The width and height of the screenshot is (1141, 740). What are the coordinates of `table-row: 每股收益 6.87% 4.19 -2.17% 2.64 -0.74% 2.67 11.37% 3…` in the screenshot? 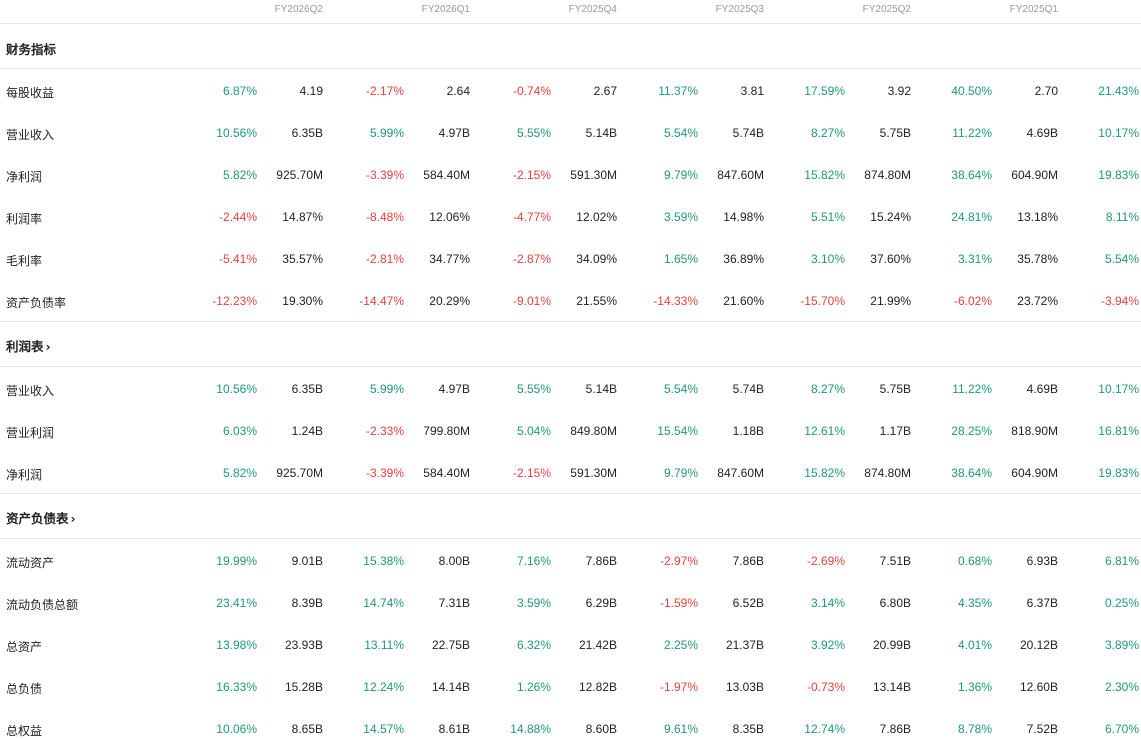 It's located at (570, 92).